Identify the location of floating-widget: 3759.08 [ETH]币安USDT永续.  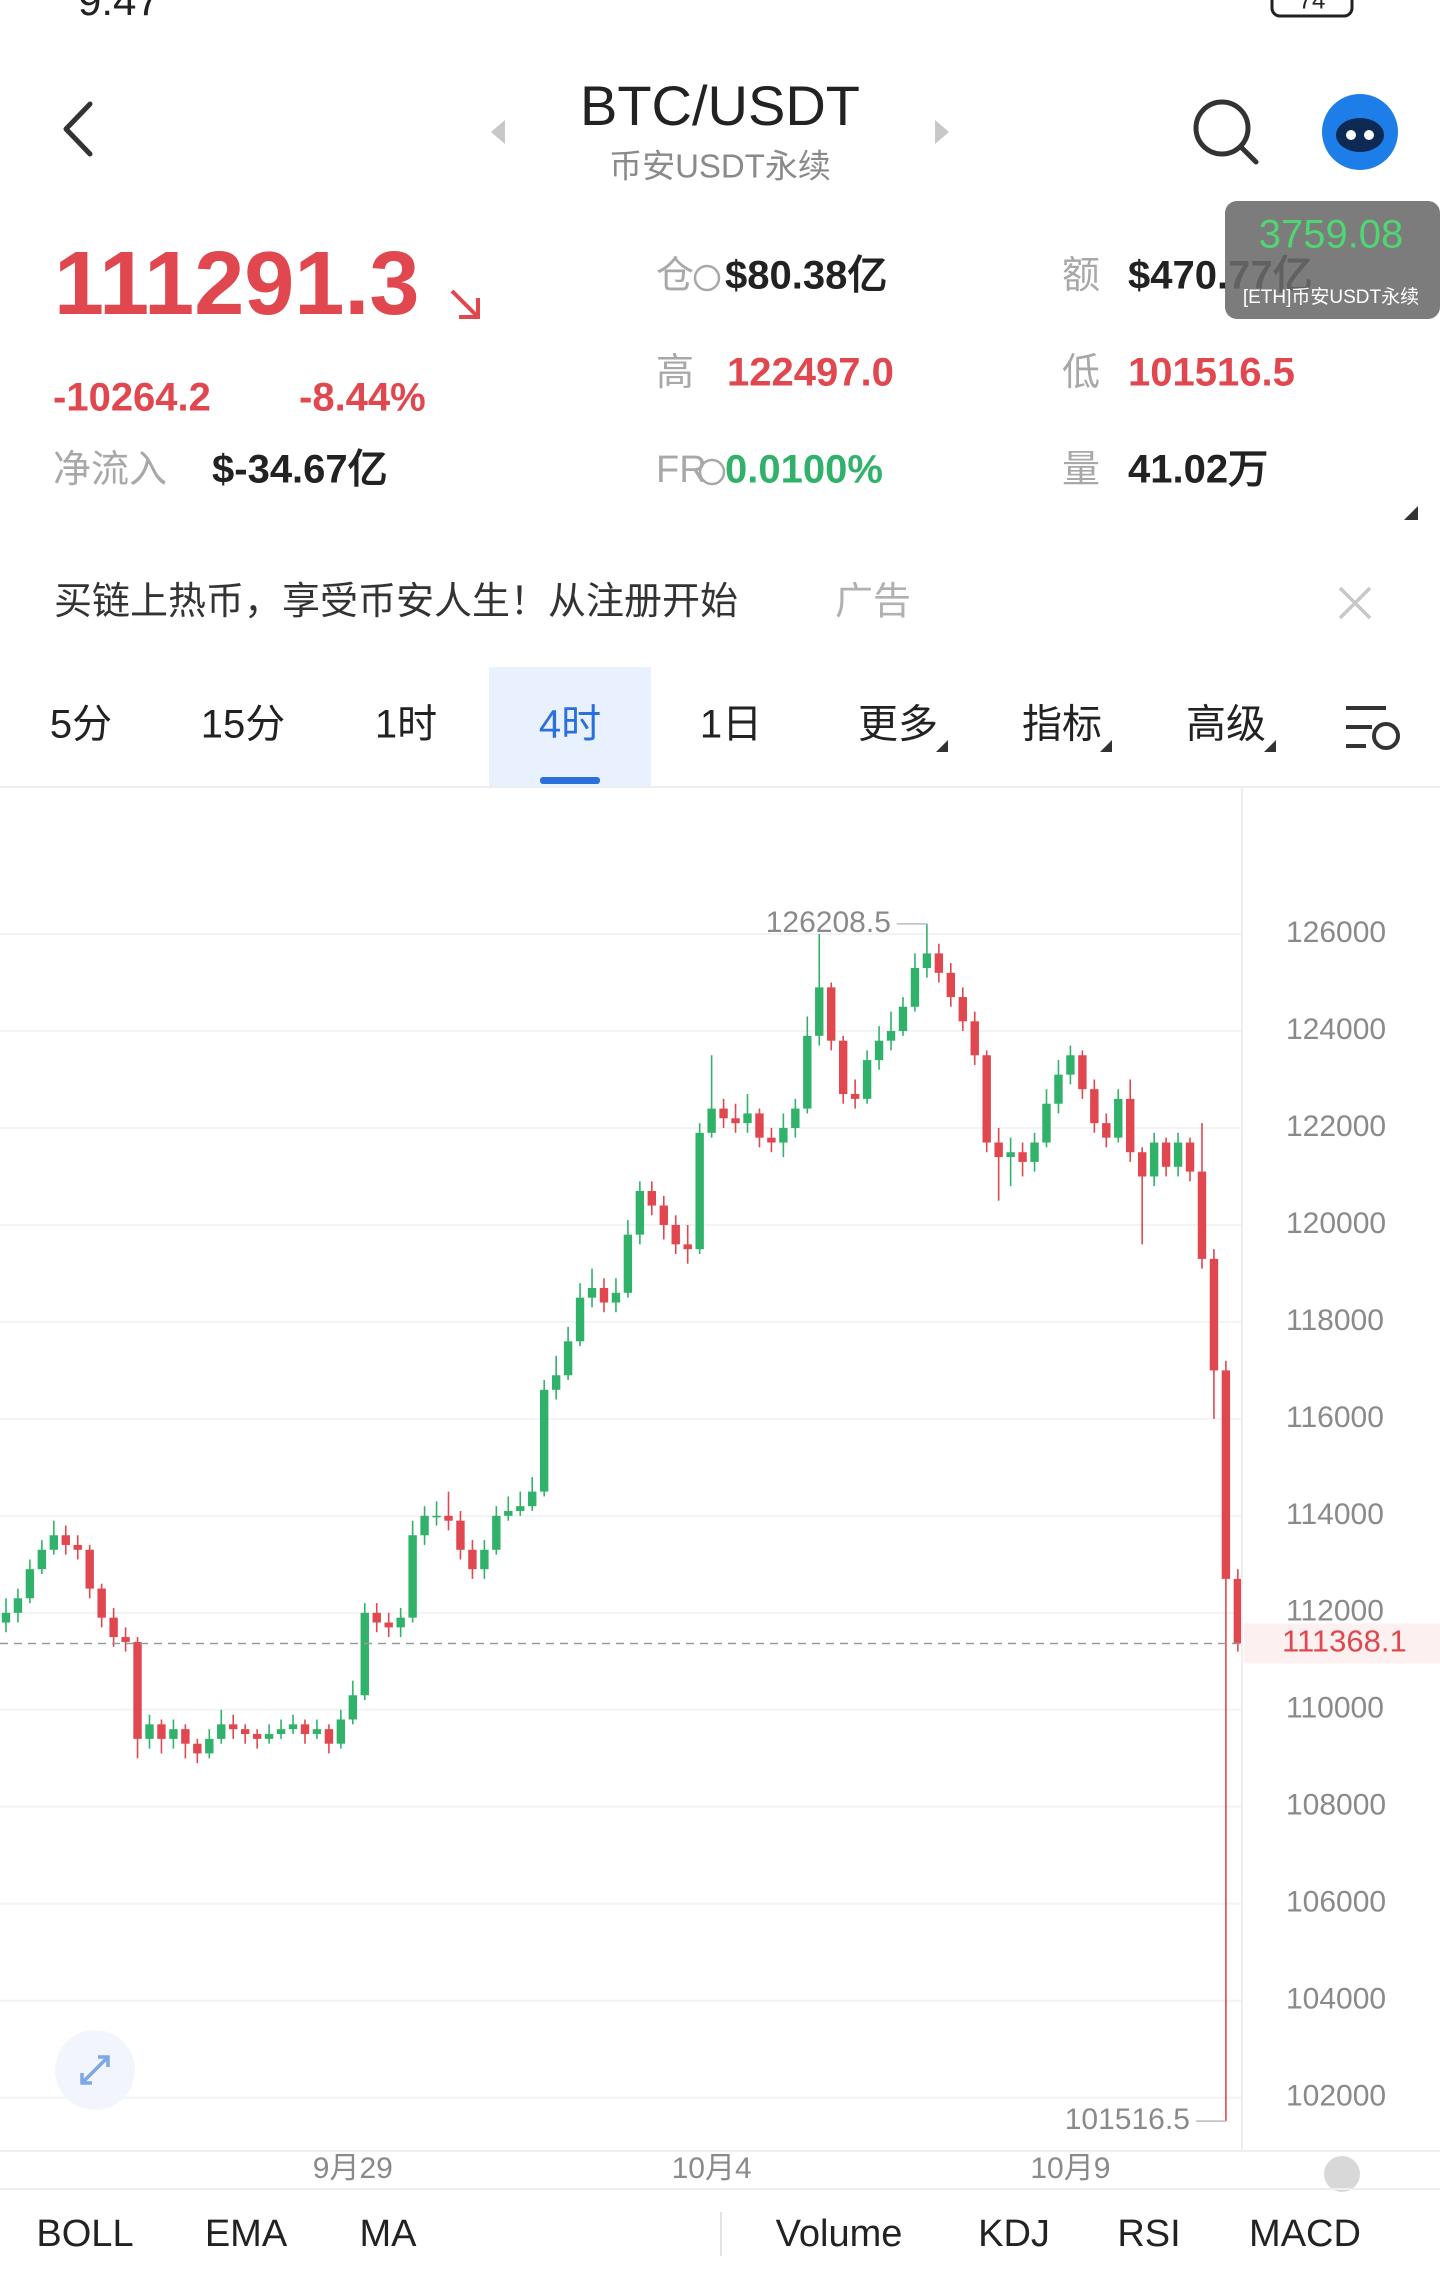
(1332, 260).